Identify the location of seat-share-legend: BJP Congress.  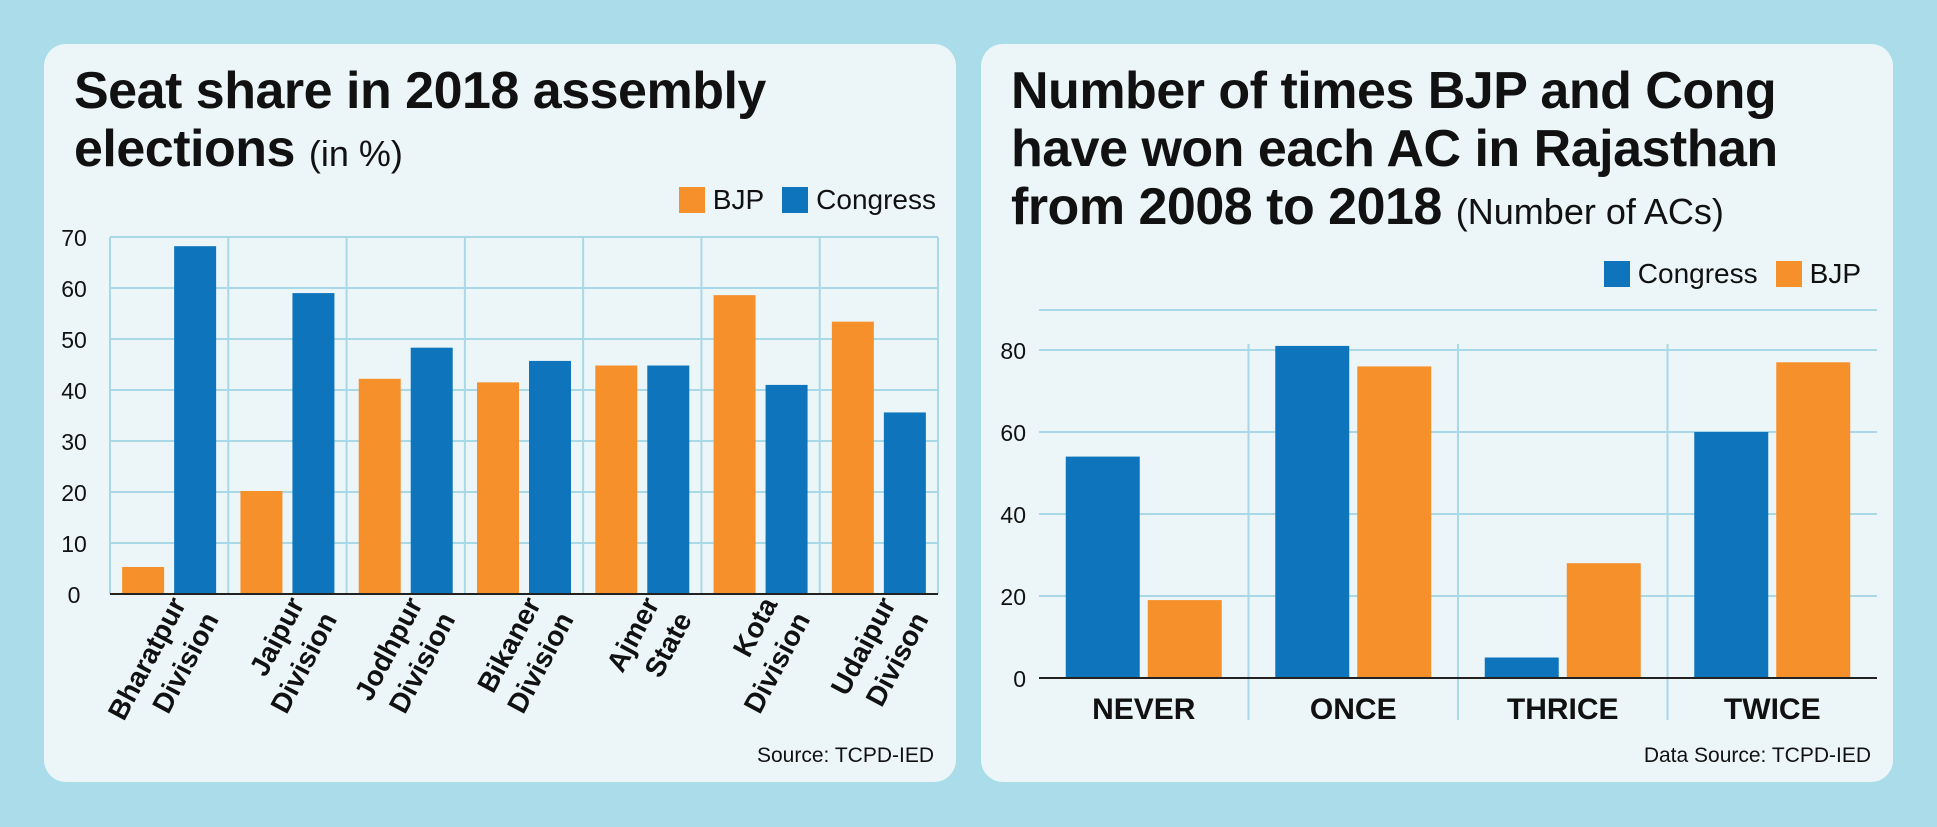
(798, 200).